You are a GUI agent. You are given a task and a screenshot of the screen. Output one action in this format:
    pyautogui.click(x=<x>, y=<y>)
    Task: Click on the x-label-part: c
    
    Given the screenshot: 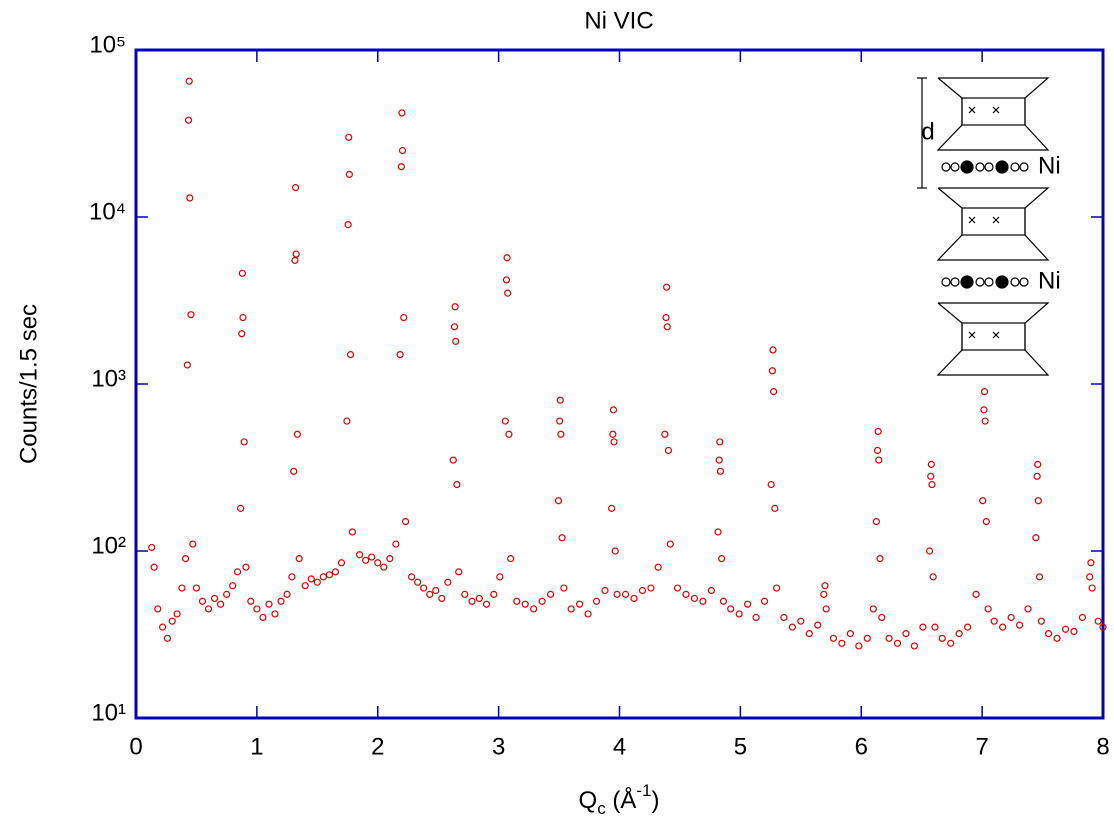 What is the action you would take?
    pyautogui.click(x=601, y=808)
    